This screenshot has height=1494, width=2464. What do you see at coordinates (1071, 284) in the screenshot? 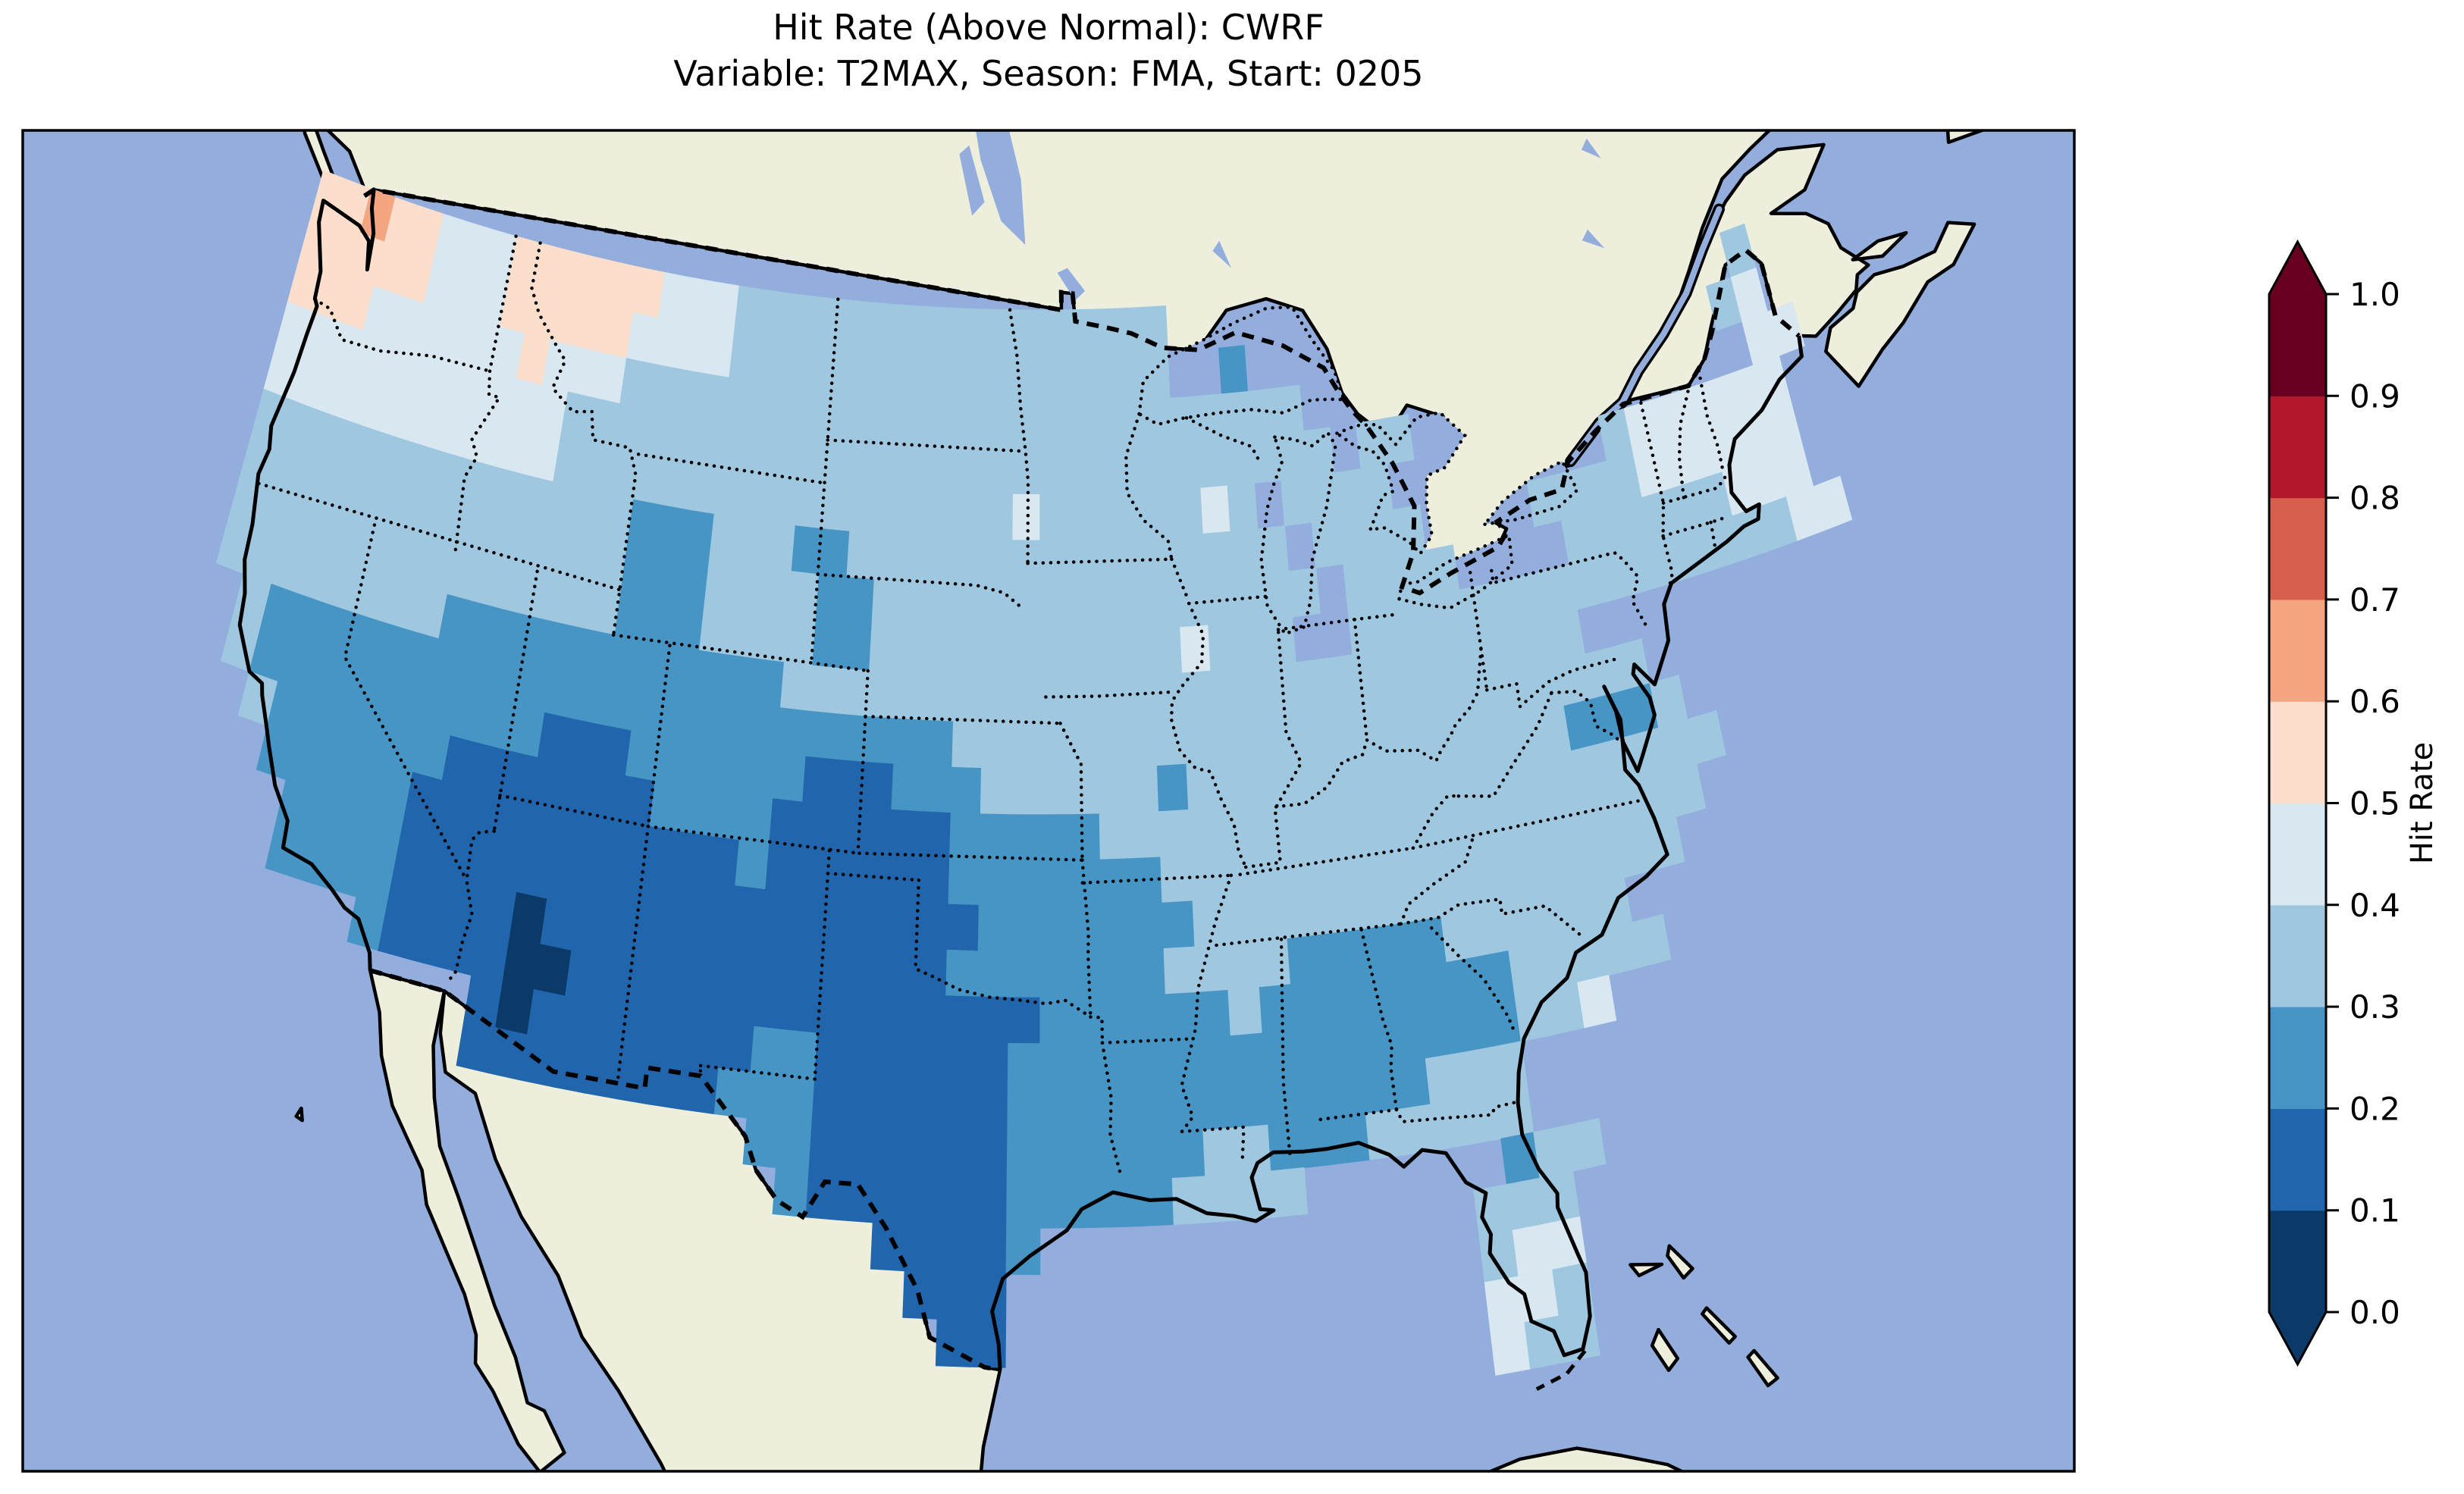
I see `canadian-lake` at bounding box center [1071, 284].